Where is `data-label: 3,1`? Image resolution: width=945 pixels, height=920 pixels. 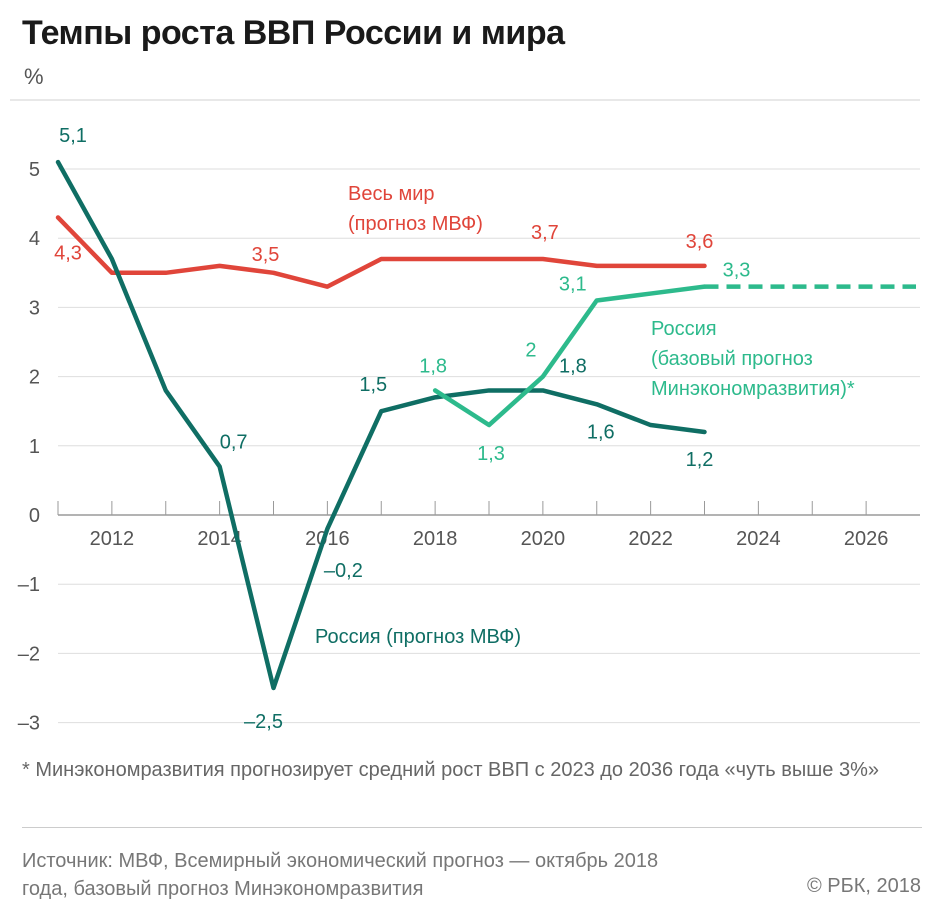 data-label: 3,1 is located at coordinates (573, 284).